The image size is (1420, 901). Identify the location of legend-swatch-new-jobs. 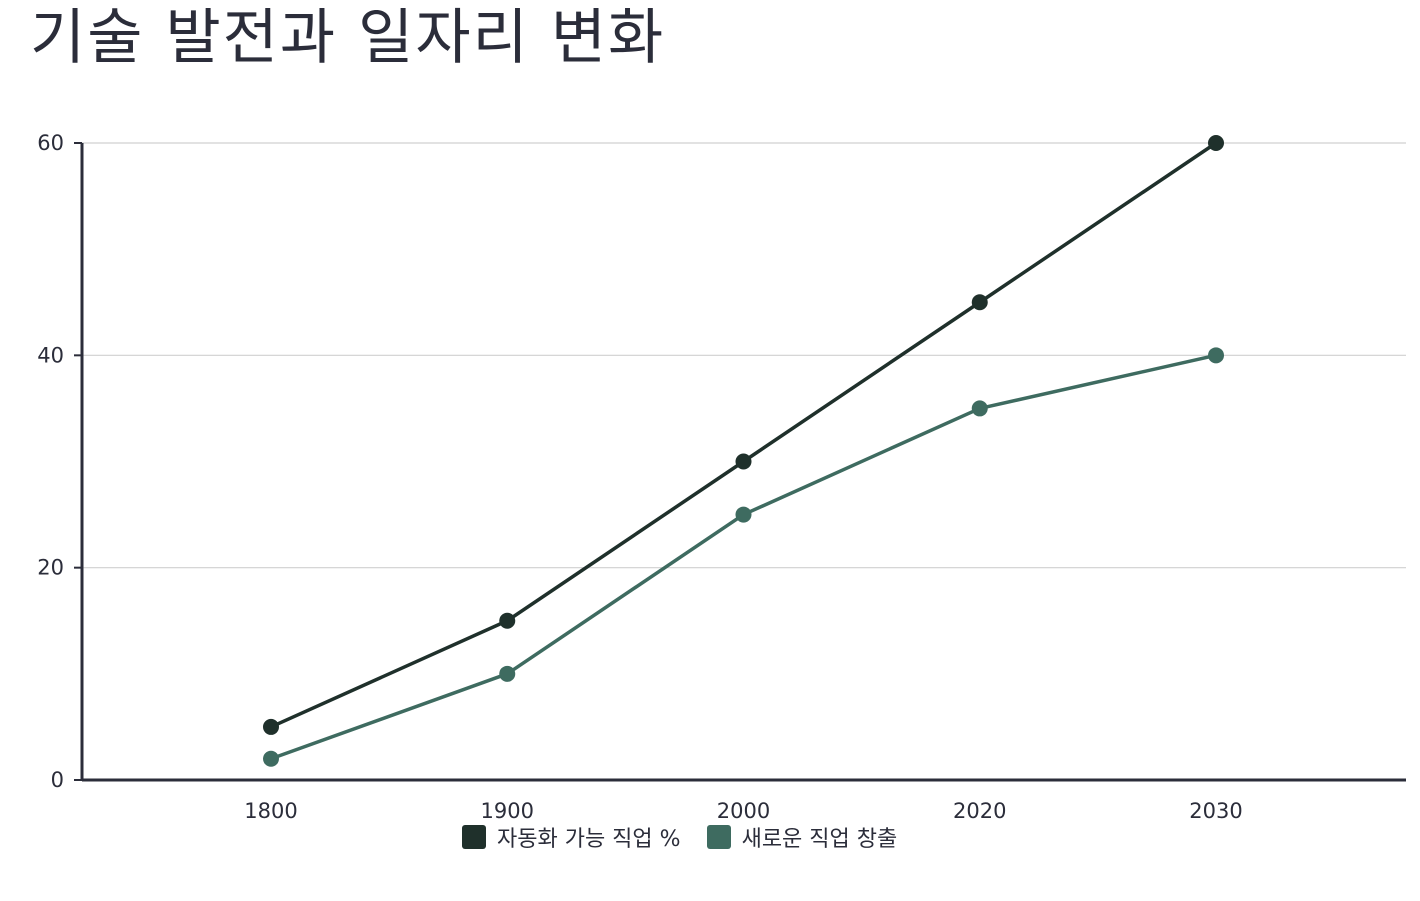
(718, 837).